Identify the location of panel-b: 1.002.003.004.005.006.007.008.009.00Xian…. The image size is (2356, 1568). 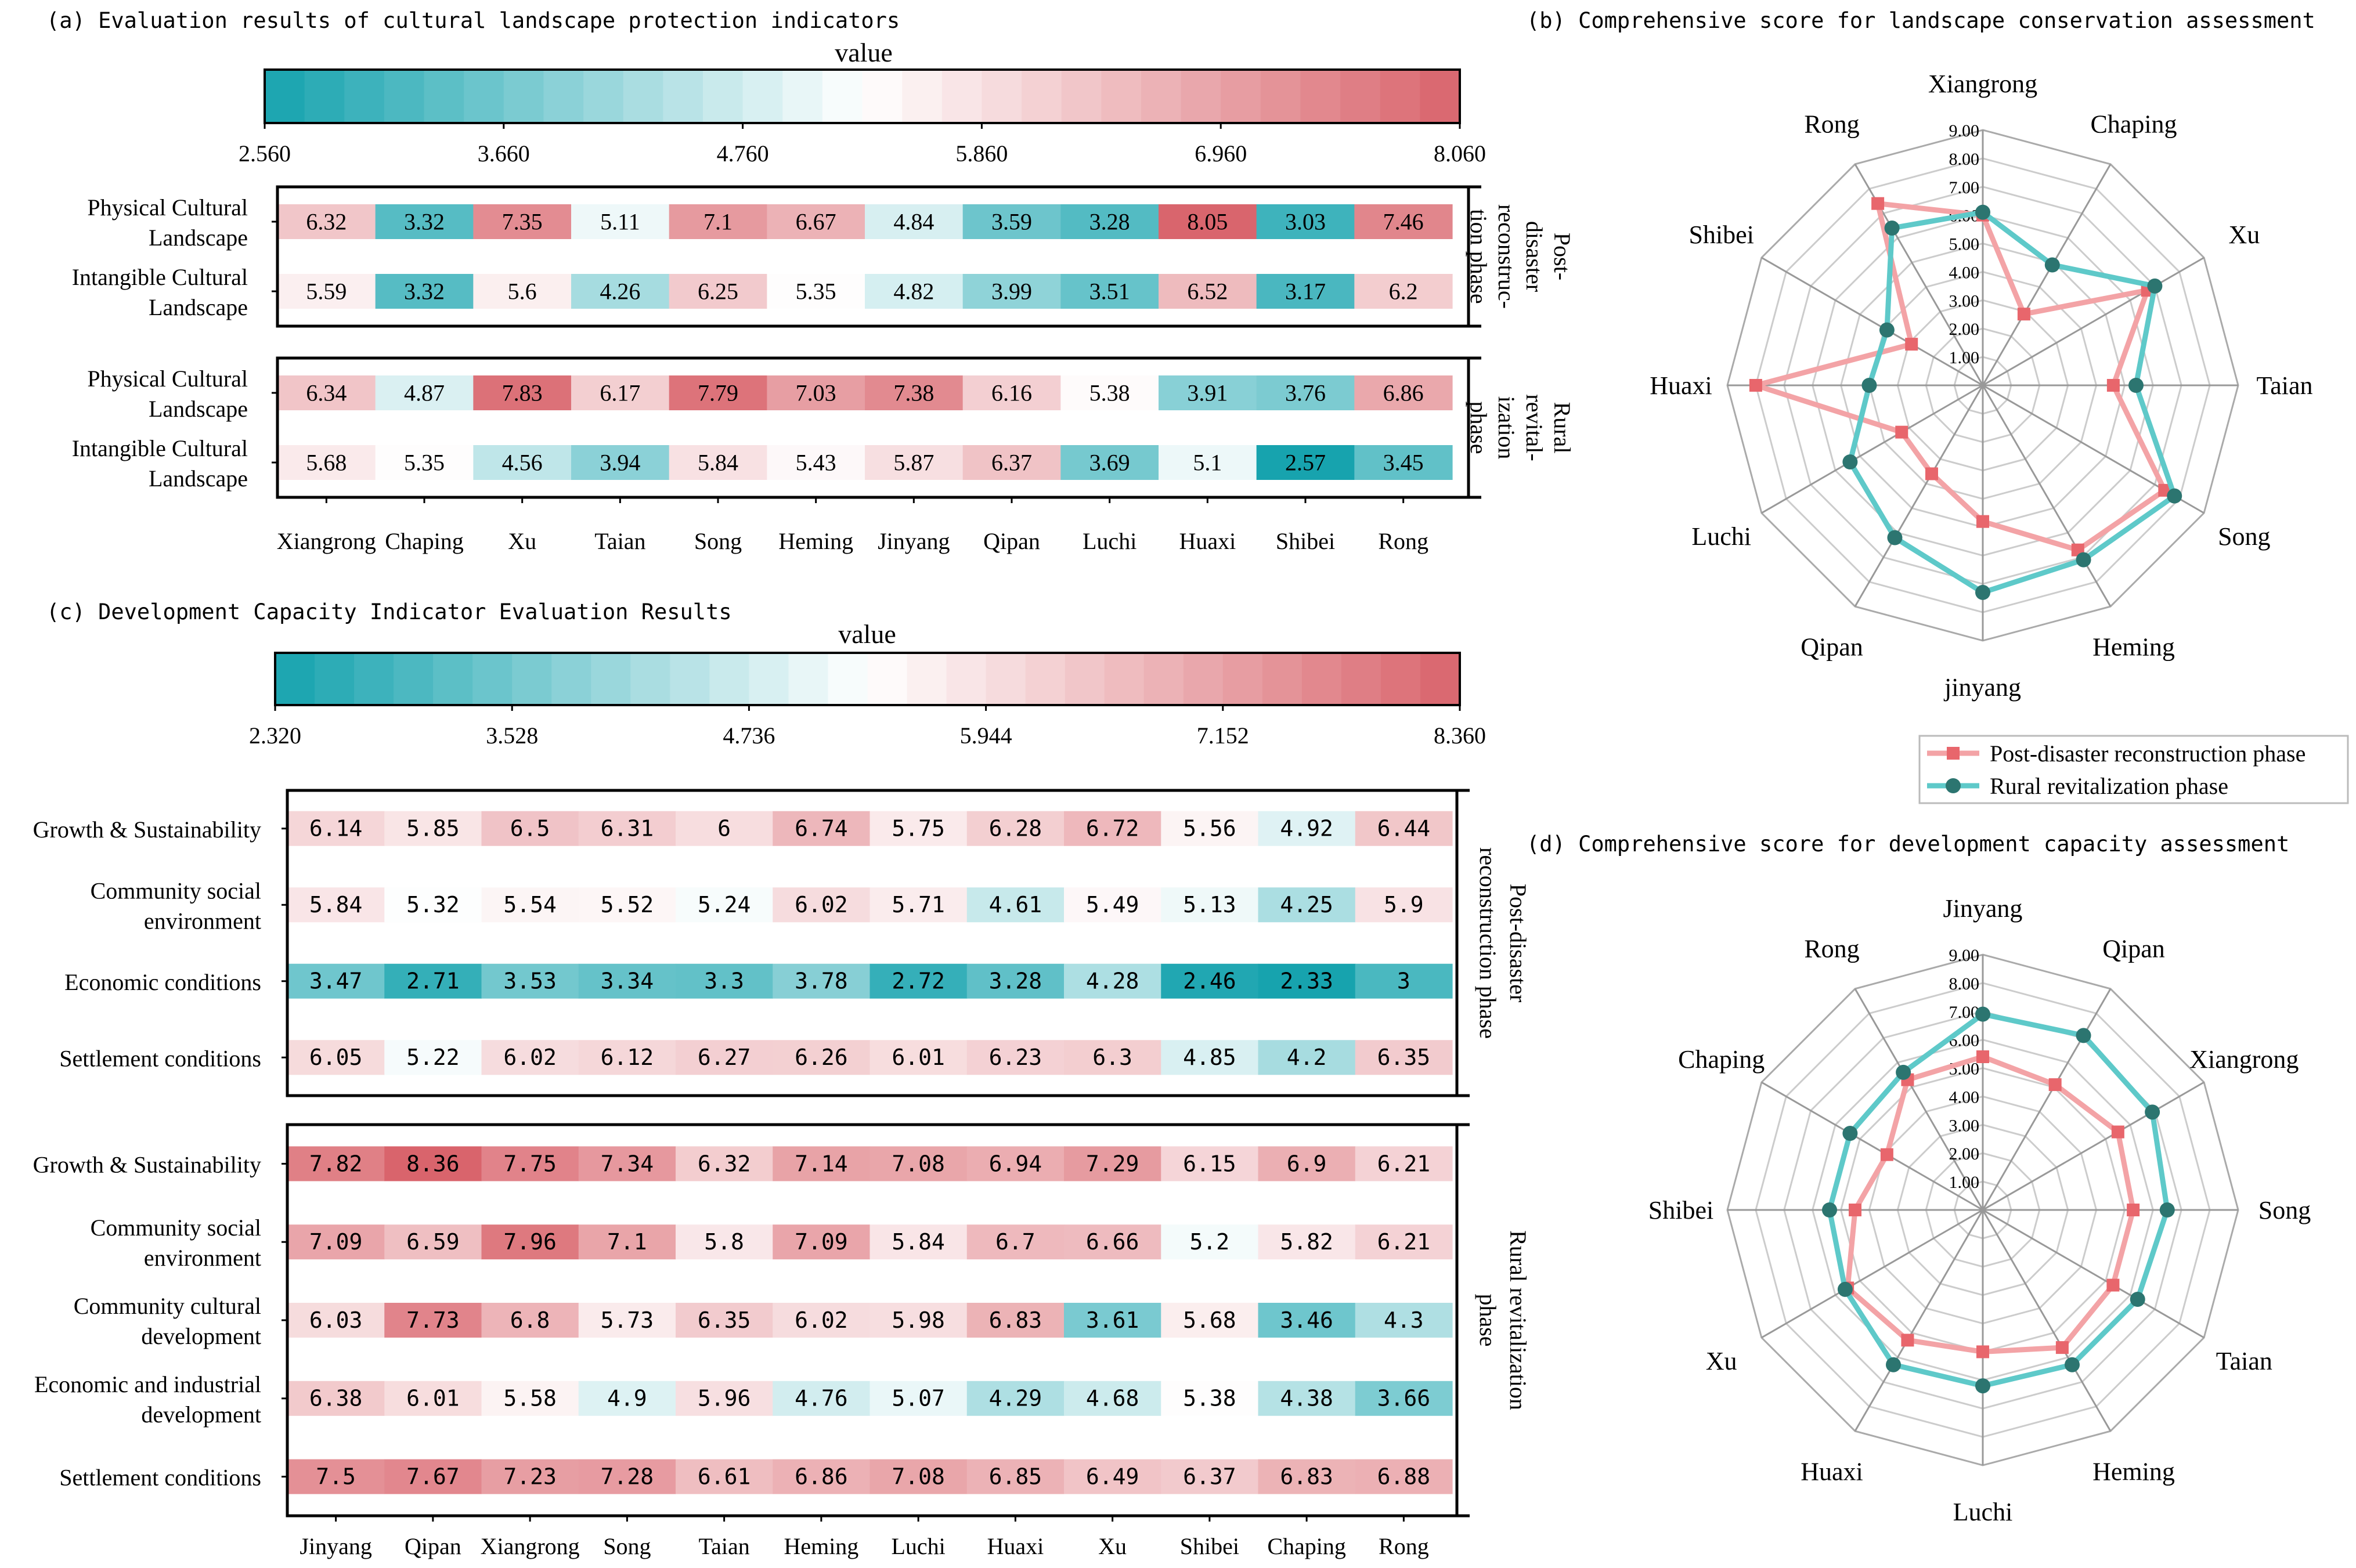
(1981, 386).